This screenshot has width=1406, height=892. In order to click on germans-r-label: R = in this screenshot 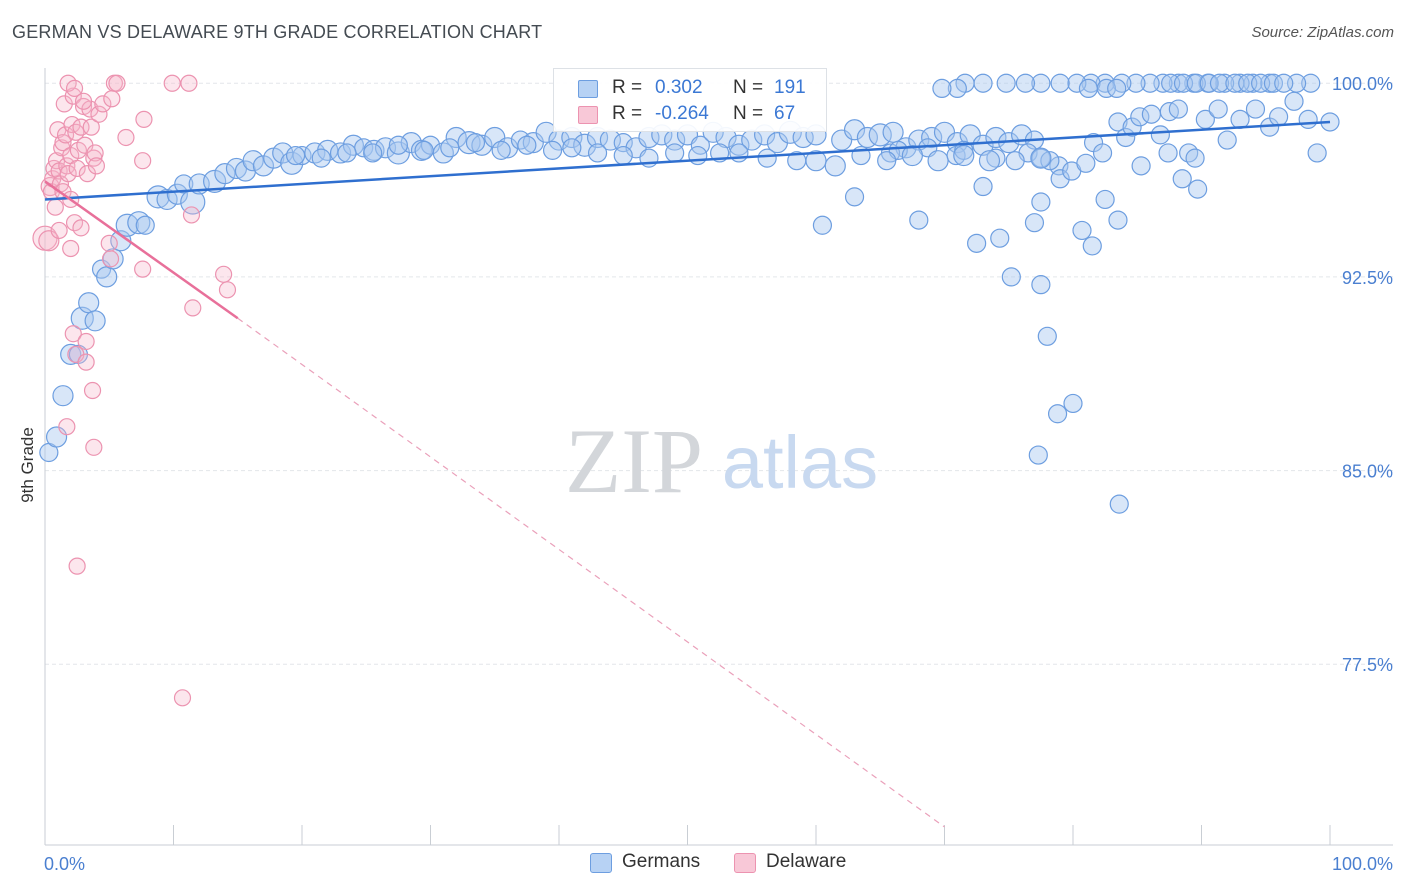, I will do `click(627, 87)`.